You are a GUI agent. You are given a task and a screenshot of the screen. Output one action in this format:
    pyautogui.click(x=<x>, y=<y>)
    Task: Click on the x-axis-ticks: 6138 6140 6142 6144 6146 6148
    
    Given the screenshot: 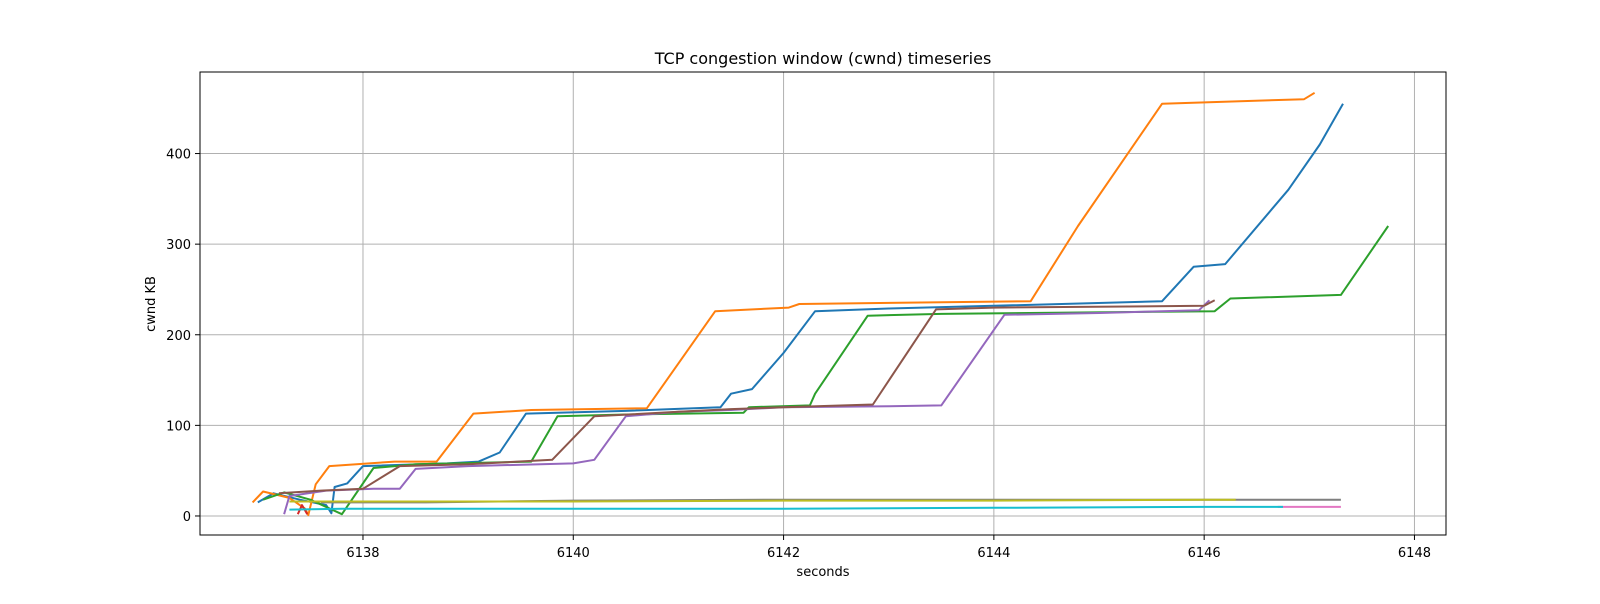 What is the action you would take?
    pyautogui.click(x=888, y=548)
    